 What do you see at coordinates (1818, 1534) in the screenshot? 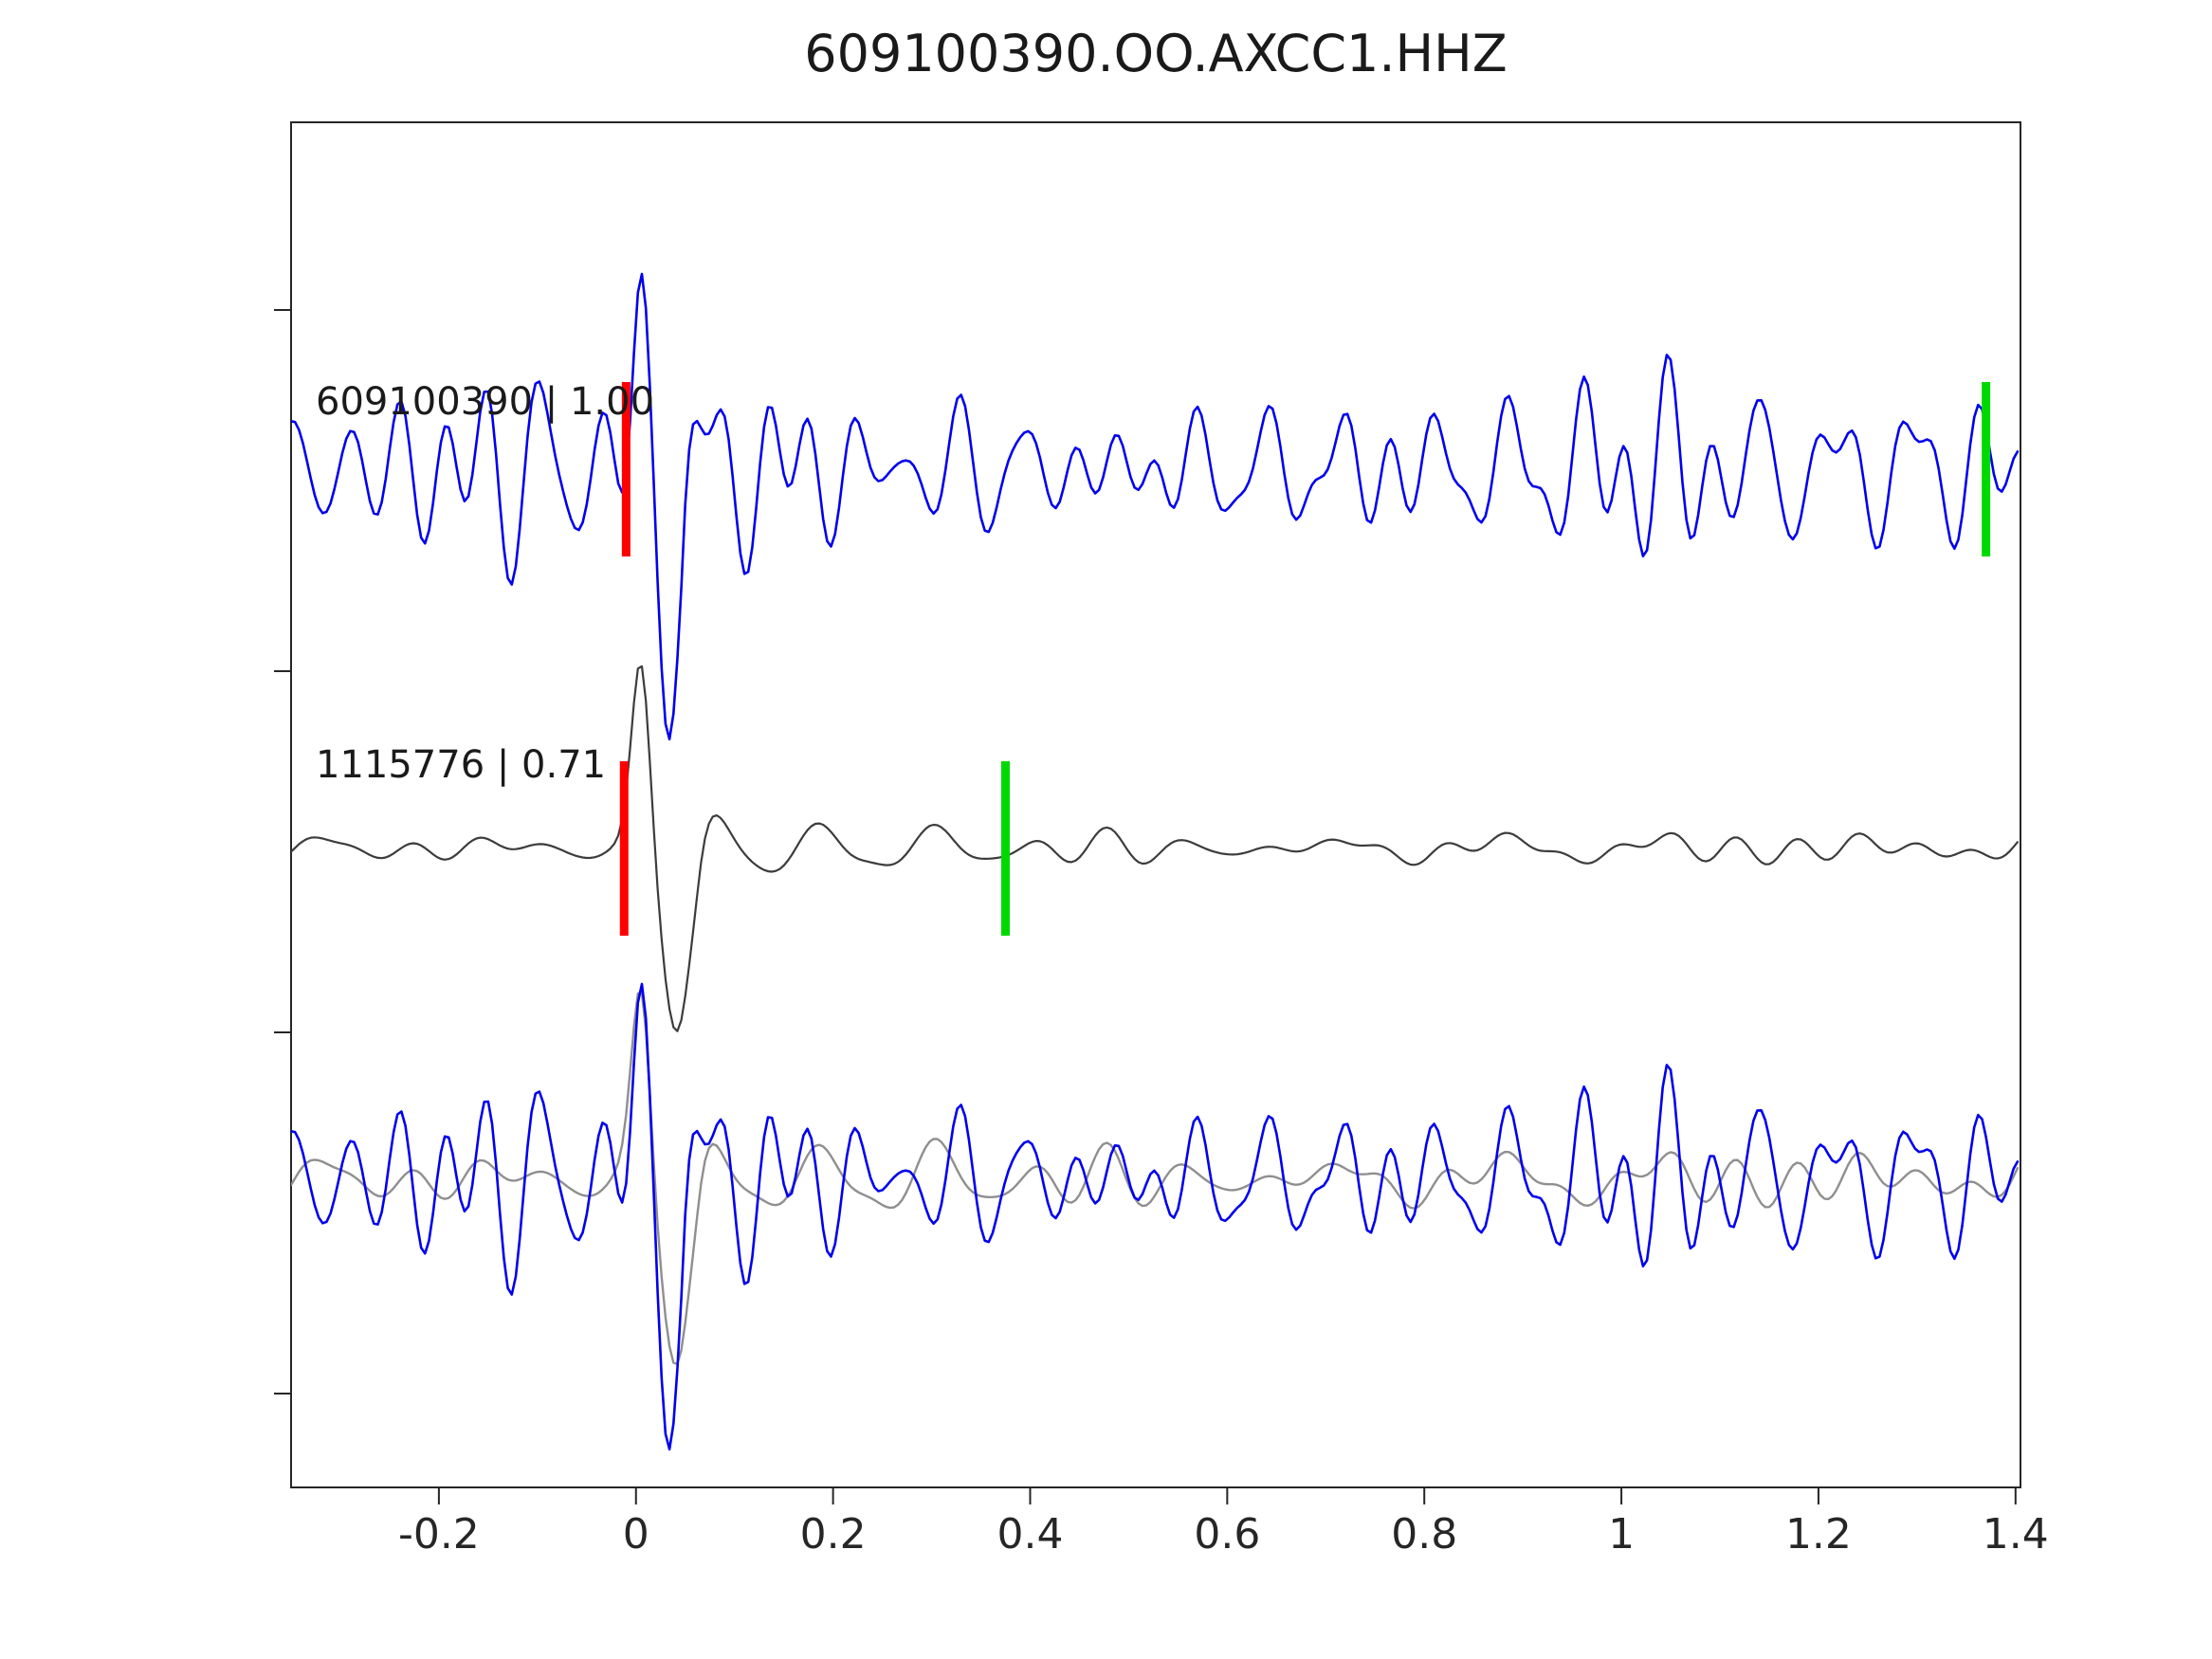
I see `x-tick-label: 1.2` at bounding box center [1818, 1534].